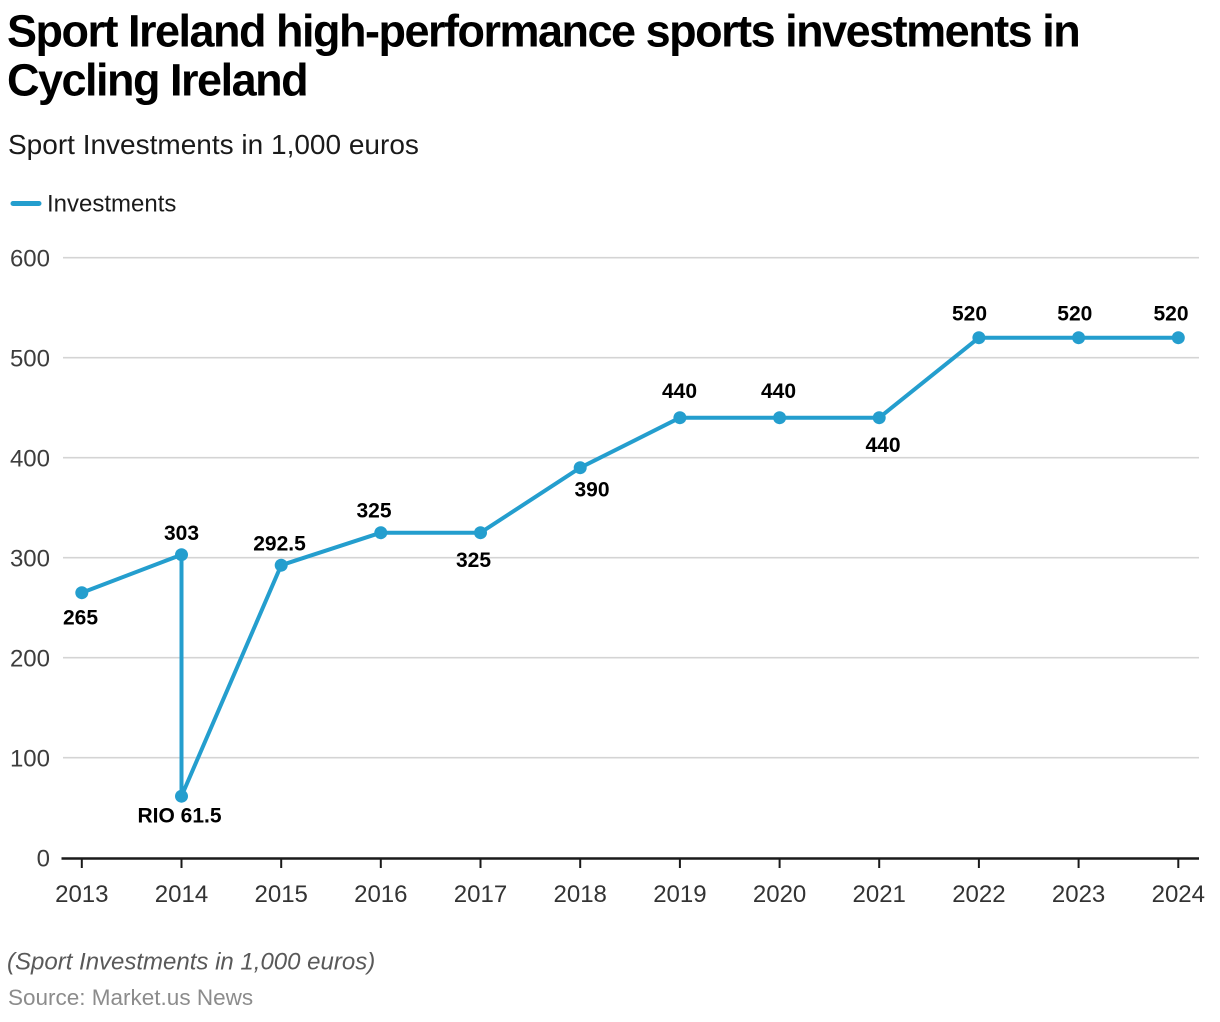  What do you see at coordinates (30, 359) in the screenshot?
I see `svg-text: 500` at bounding box center [30, 359].